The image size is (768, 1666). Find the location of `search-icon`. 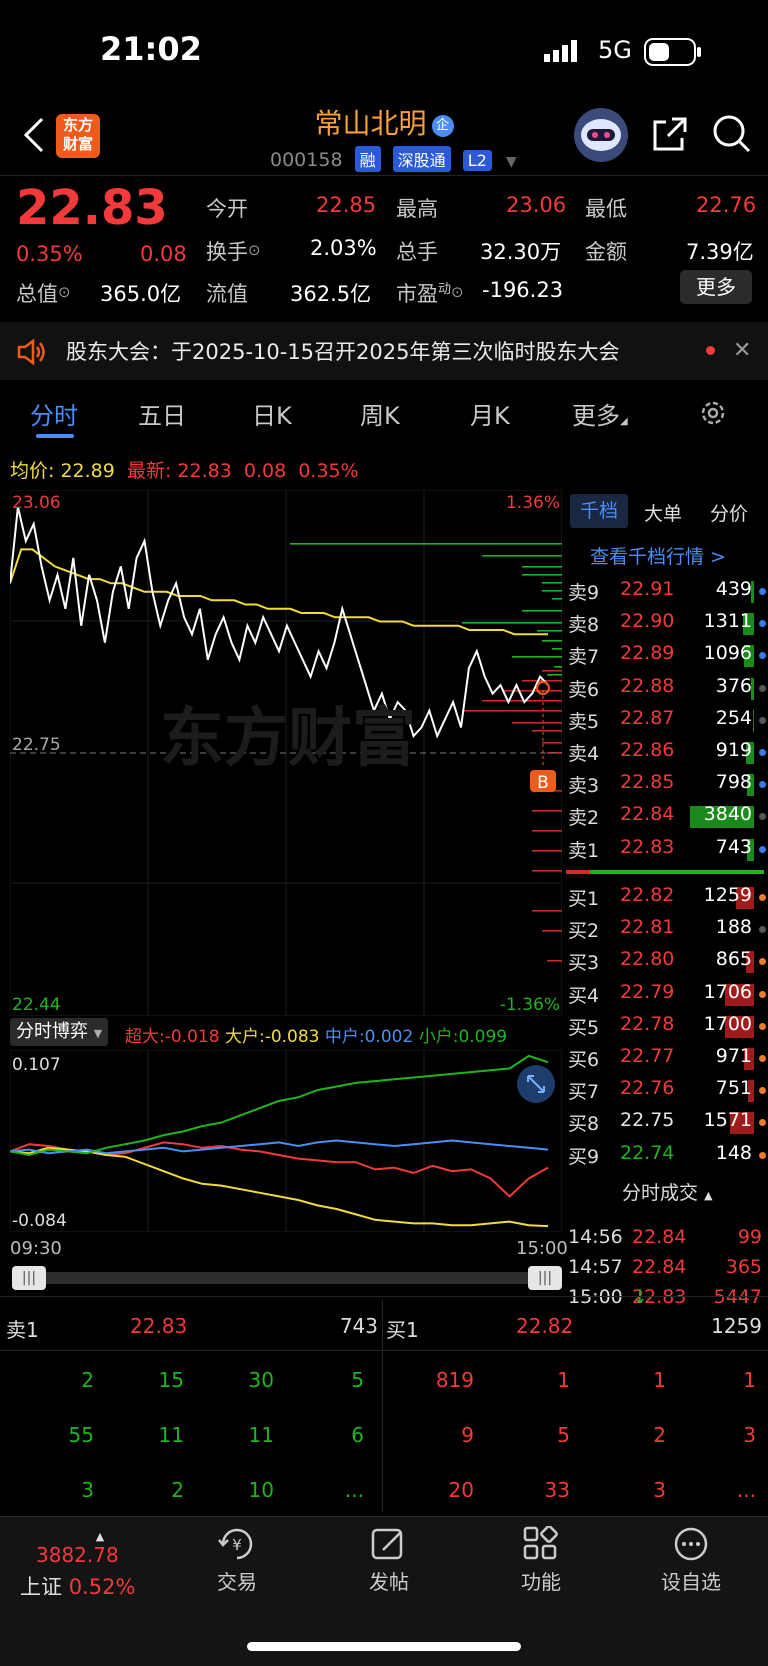

search-icon is located at coordinates (732, 136).